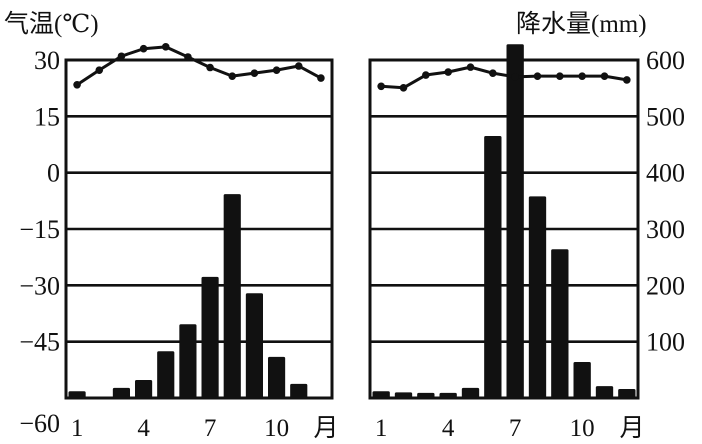  Describe the element at coordinates (665, 342) in the screenshot. I see `precip-tick-label: 100` at that location.